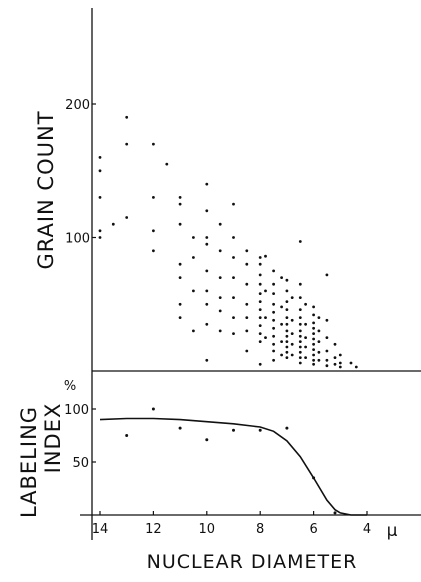  What do you see at coordinates (100, 529) in the screenshot?
I see `x-tick-label: 14` at bounding box center [100, 529].